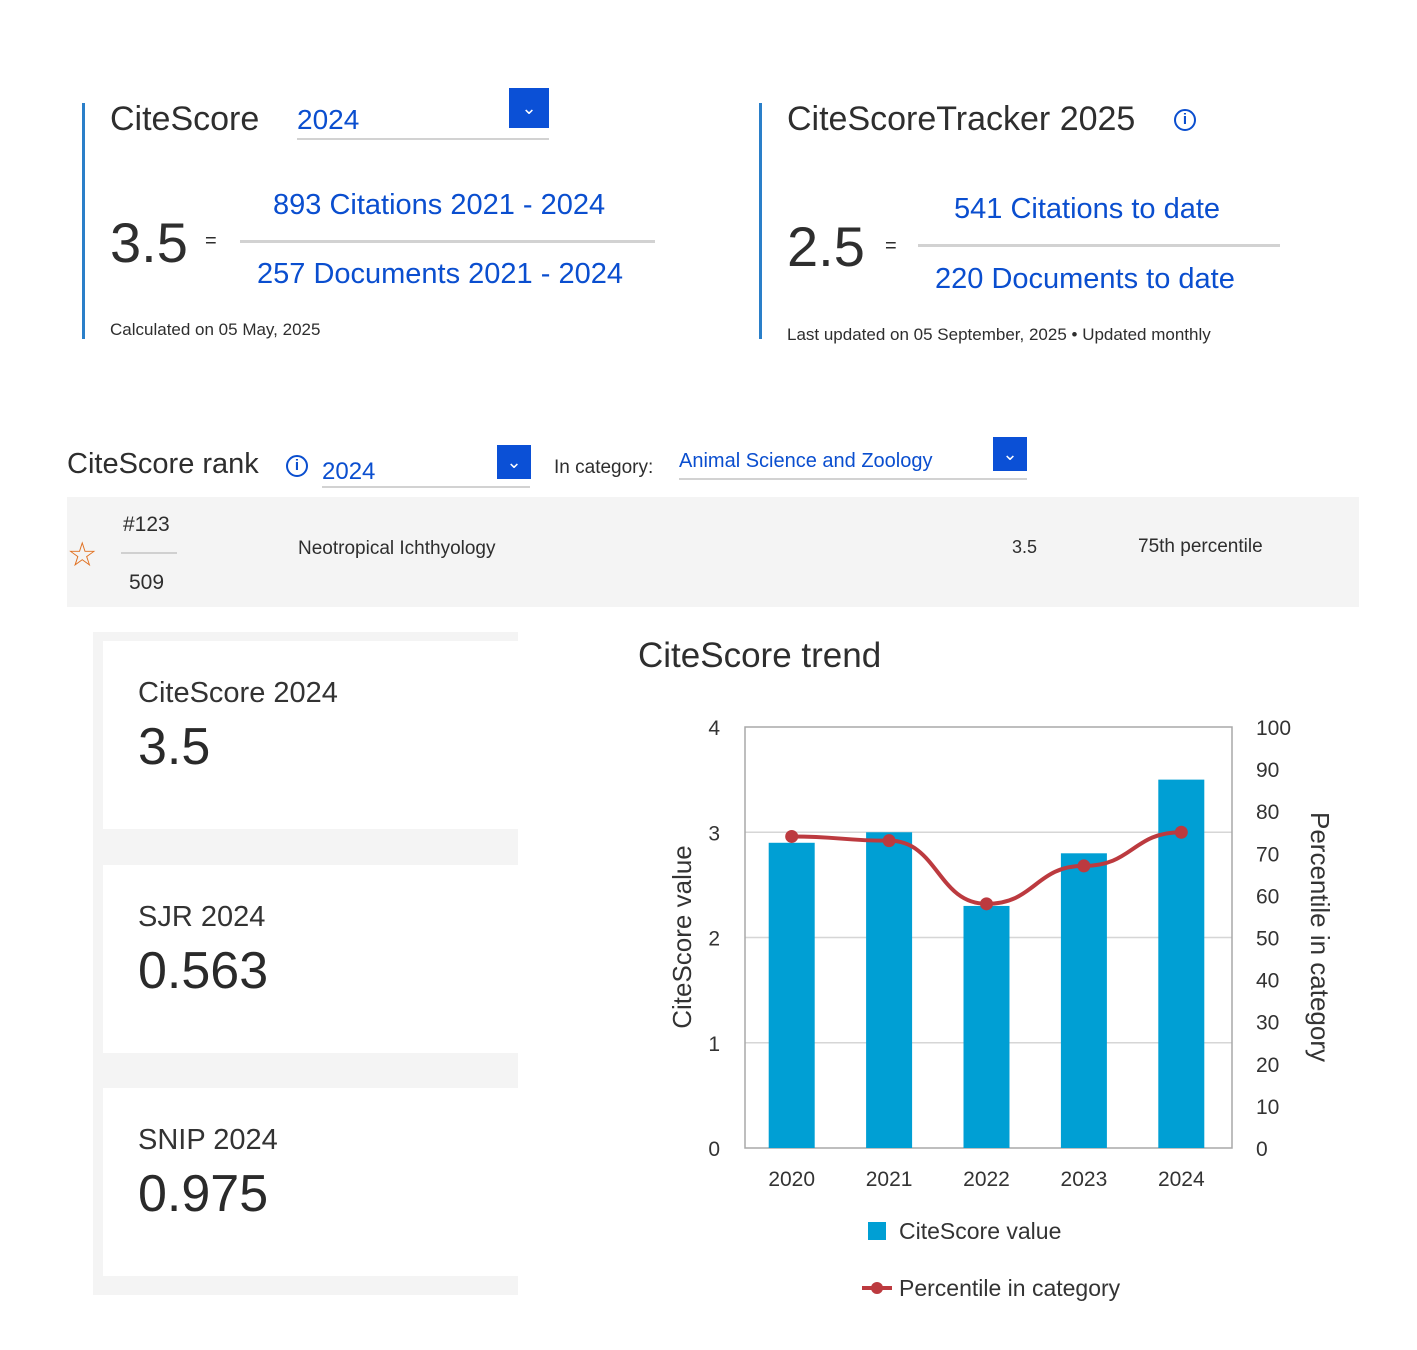 The image size is (1417, 1350). I want to click on y2-tick-label: 100, so click(1273, 728).